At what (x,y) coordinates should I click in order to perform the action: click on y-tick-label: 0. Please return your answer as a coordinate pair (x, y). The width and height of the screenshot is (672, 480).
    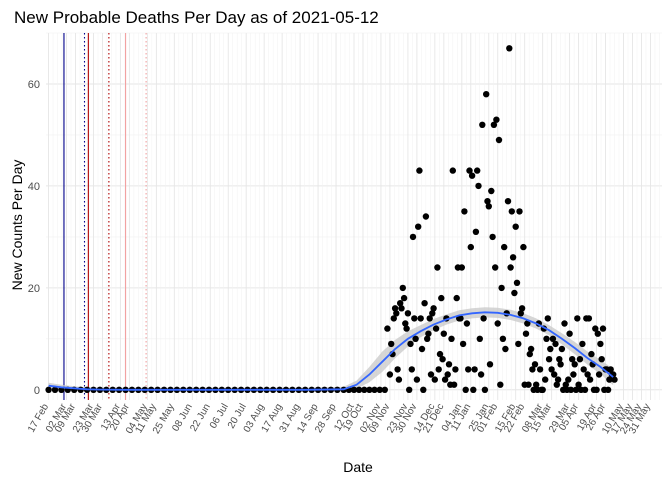
    Looking at the image, I should click on (37, 391).